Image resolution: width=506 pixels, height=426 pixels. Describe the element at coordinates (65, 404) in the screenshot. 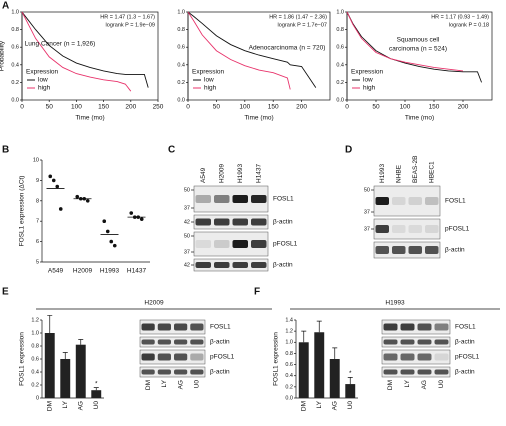

I see `x-tick-label: LY` at that location.